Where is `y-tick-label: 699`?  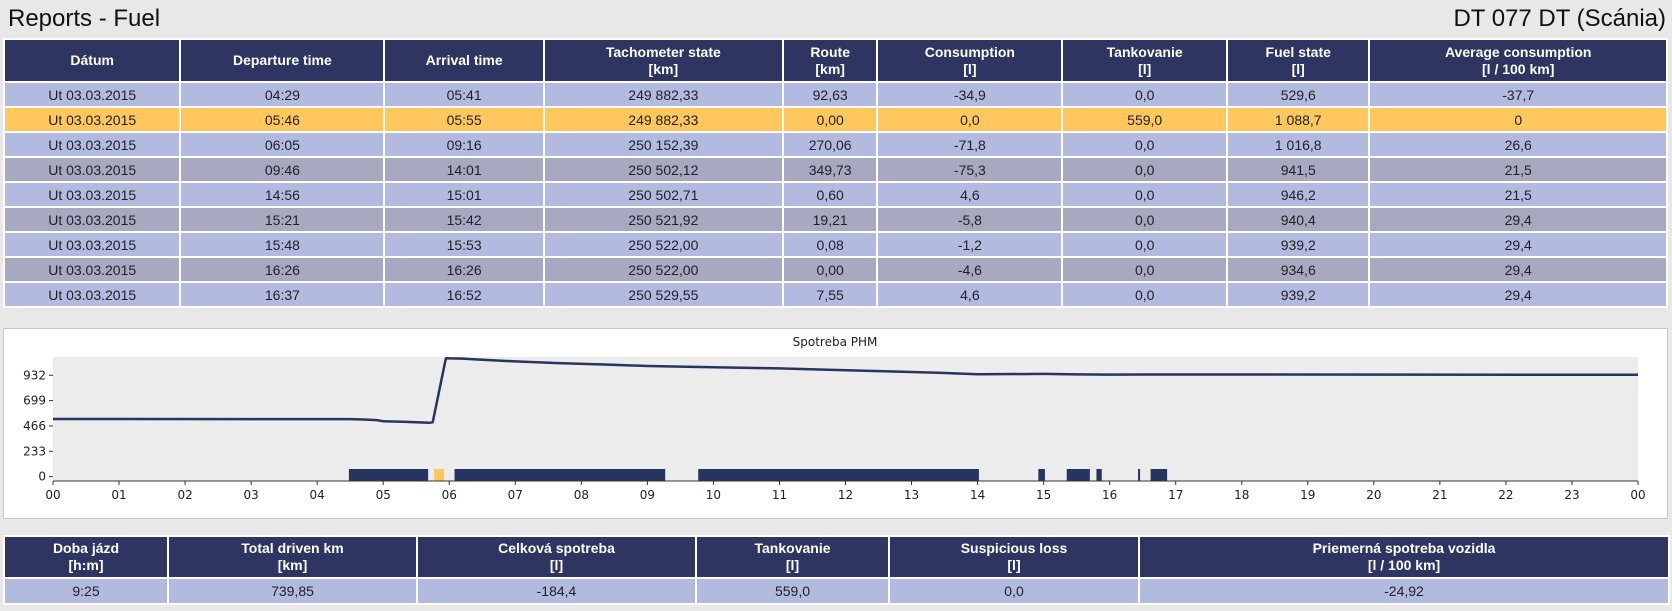 y-tick-label: 699 is located at coordinates (34, 401).